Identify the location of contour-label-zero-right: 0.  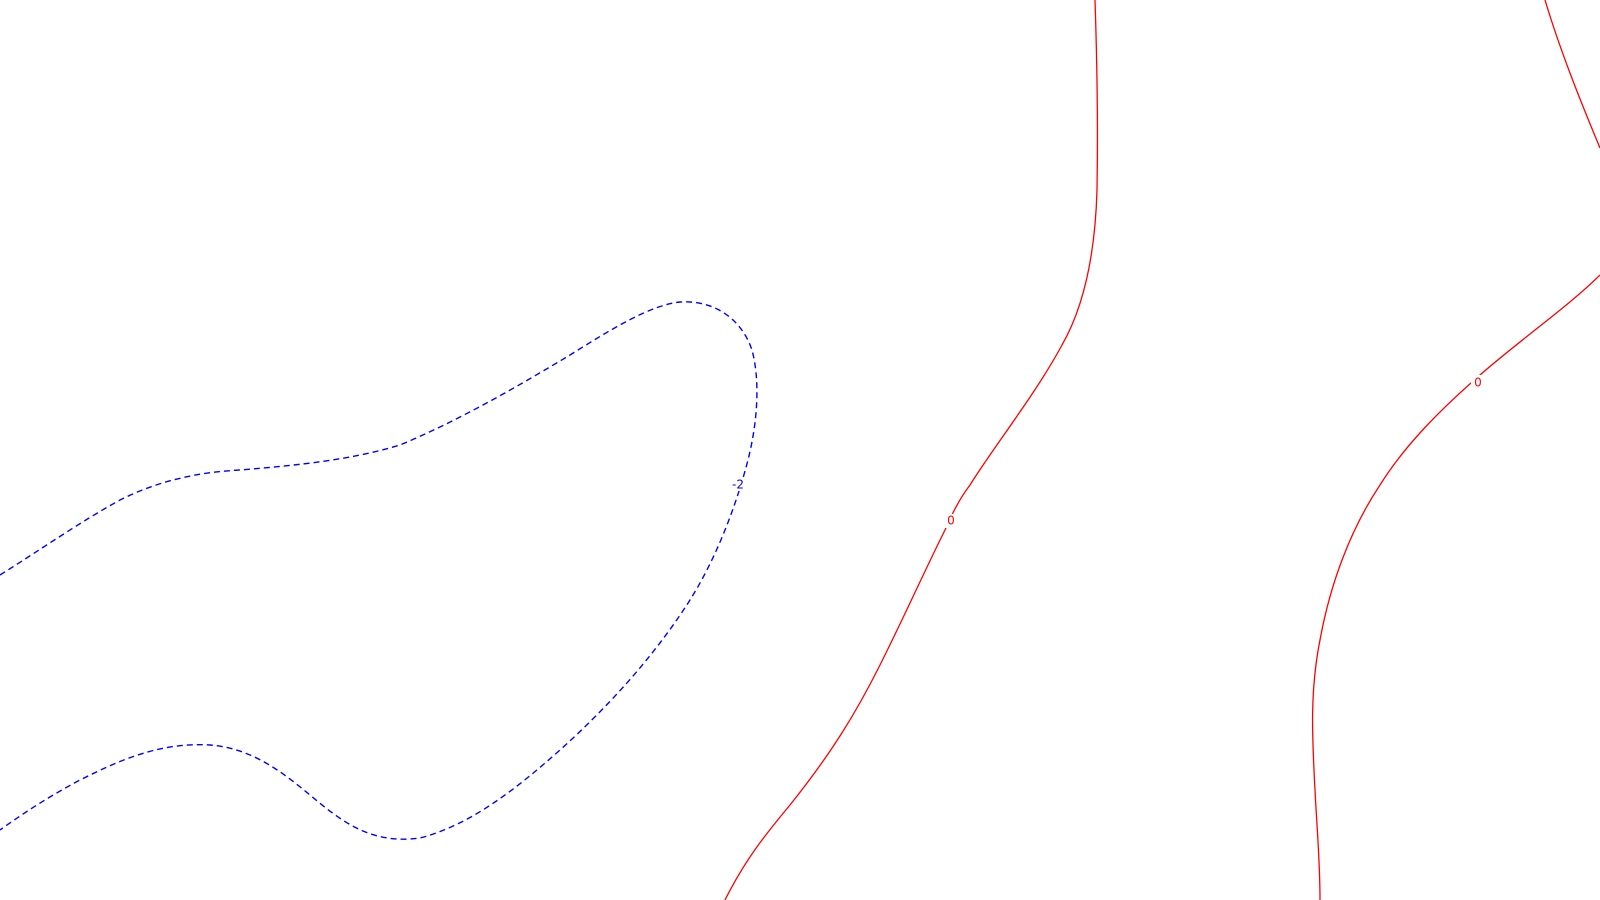
(1478, 383).